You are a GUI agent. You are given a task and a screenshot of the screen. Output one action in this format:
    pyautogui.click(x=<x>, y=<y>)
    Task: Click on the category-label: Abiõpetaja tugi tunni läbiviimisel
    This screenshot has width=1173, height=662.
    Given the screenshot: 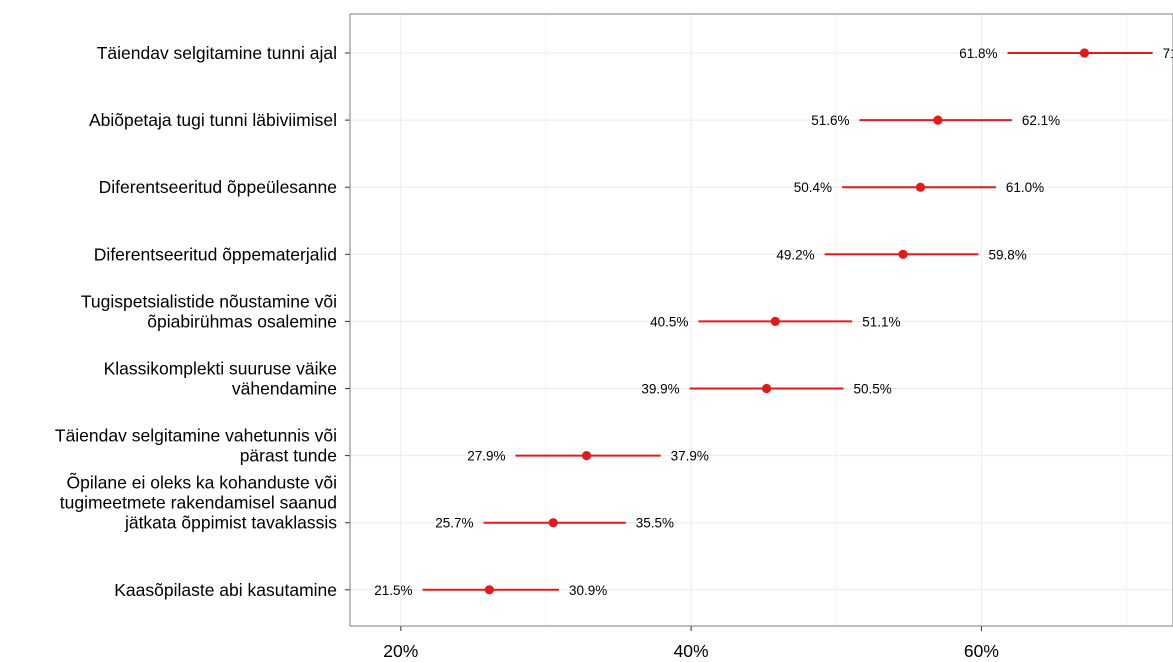 What is the action you would take?
    pyautogui.click(x=213, y=120)
    